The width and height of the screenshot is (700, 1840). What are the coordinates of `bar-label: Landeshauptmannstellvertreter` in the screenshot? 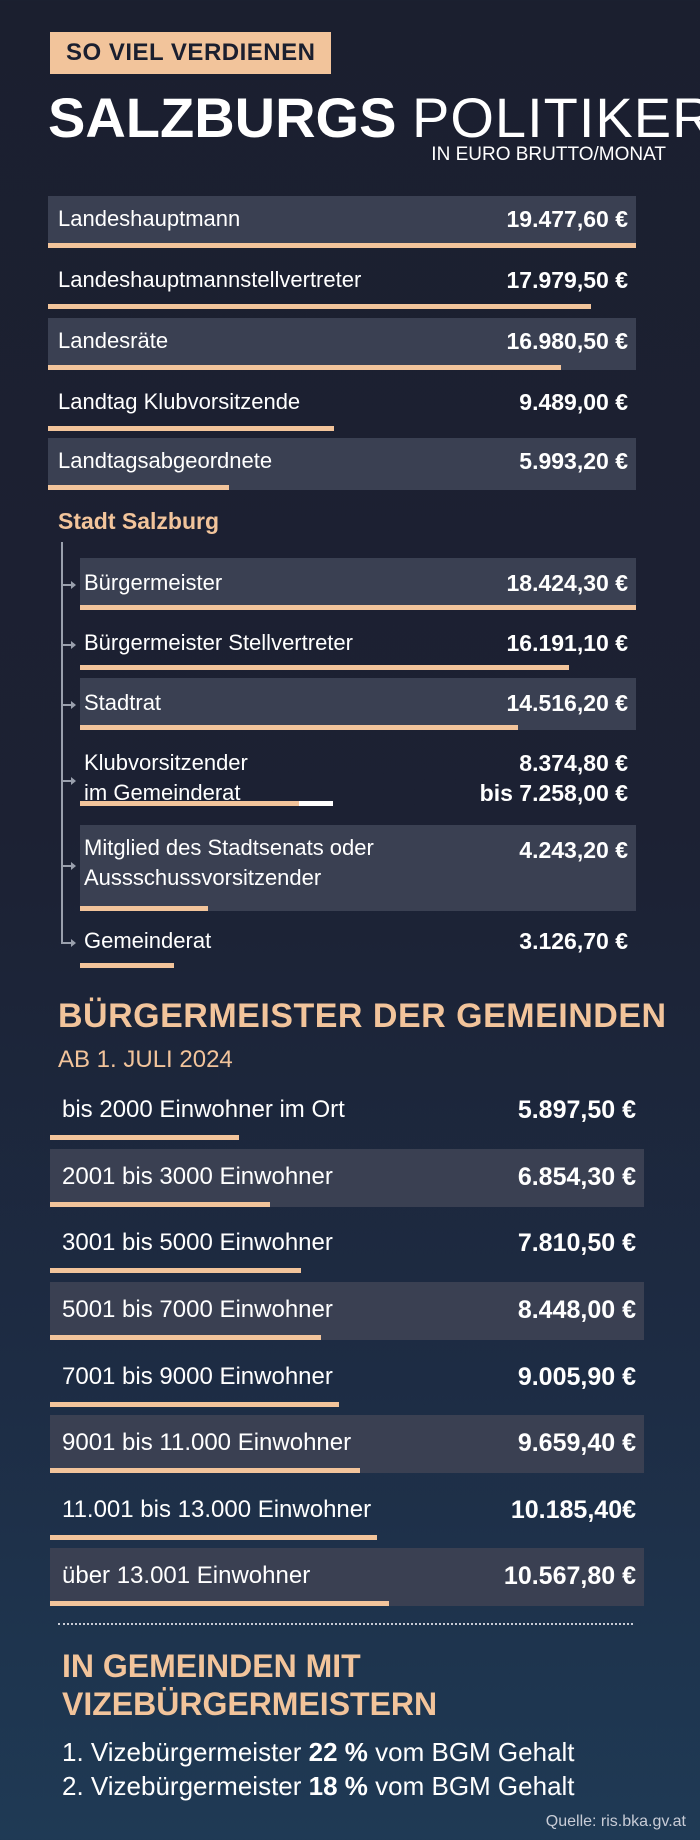 It's located at (210, 279).